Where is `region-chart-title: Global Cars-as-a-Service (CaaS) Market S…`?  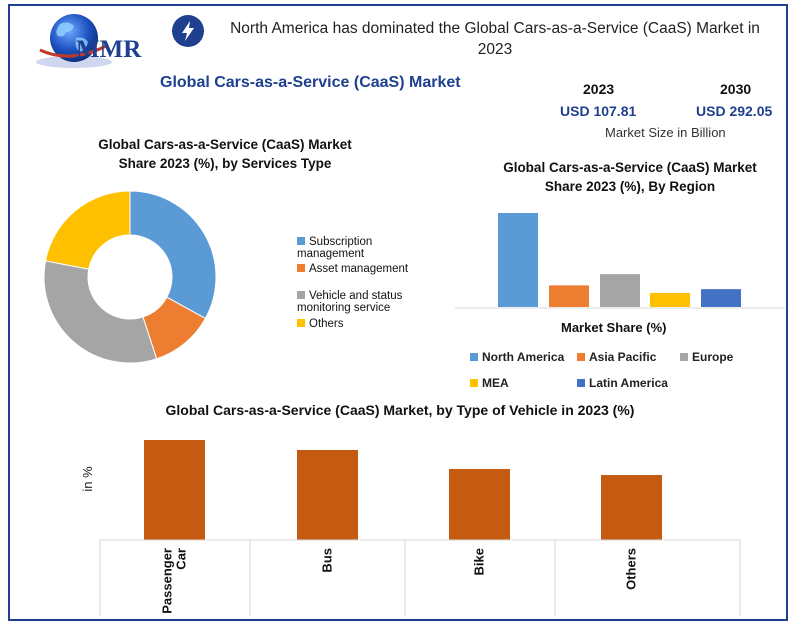 region-chart-title: Global Cars-as-a-Service (CaaS) Market S… is located at coordinates (630, 177).